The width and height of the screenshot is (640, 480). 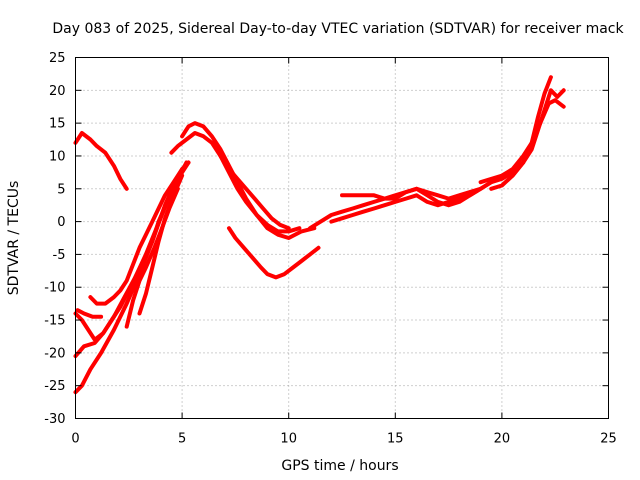 What do you see at coordinates (14, 238) in the screenshot?
I see `y-axis-label: SDTVAR / TECUs` at bounding box center [14, 238].